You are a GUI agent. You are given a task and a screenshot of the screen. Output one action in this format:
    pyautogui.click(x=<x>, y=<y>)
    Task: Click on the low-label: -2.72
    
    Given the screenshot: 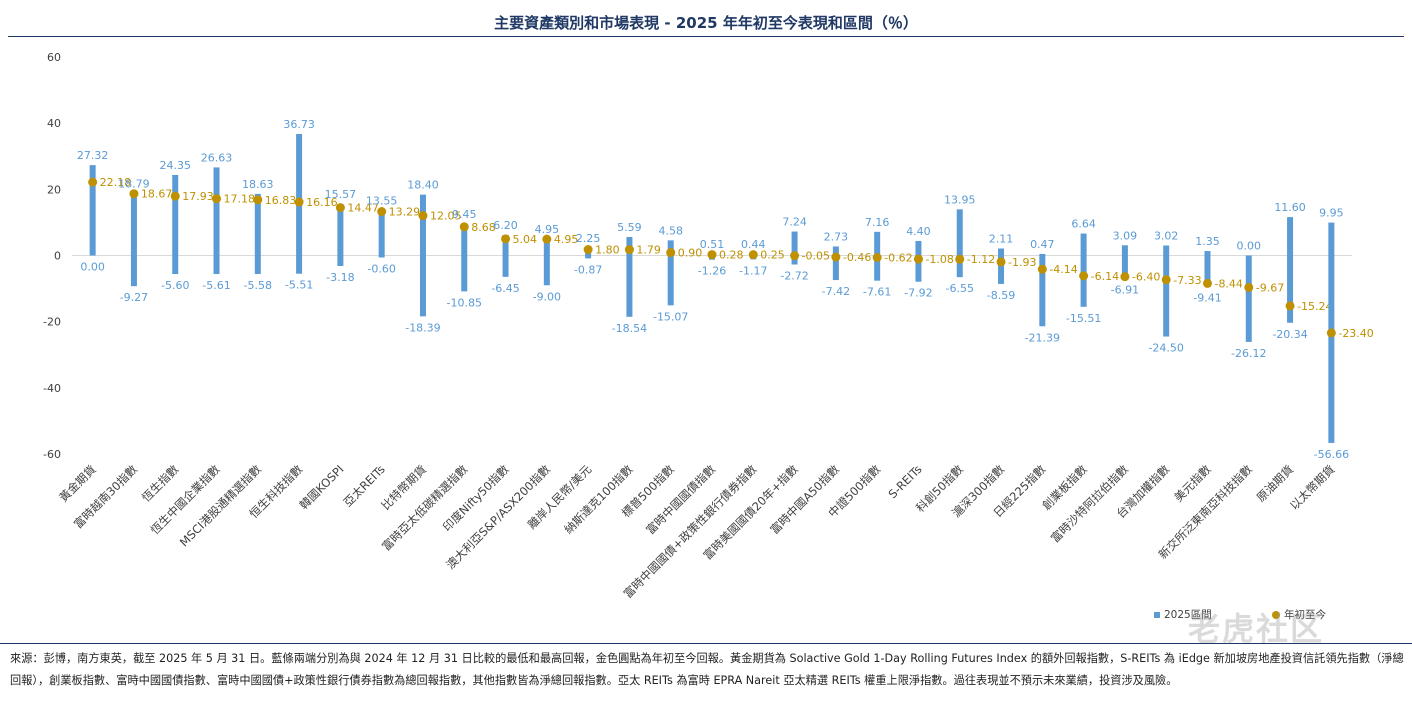 What is the action you would take?
    pyautogui.click(x=794, y=275)
    